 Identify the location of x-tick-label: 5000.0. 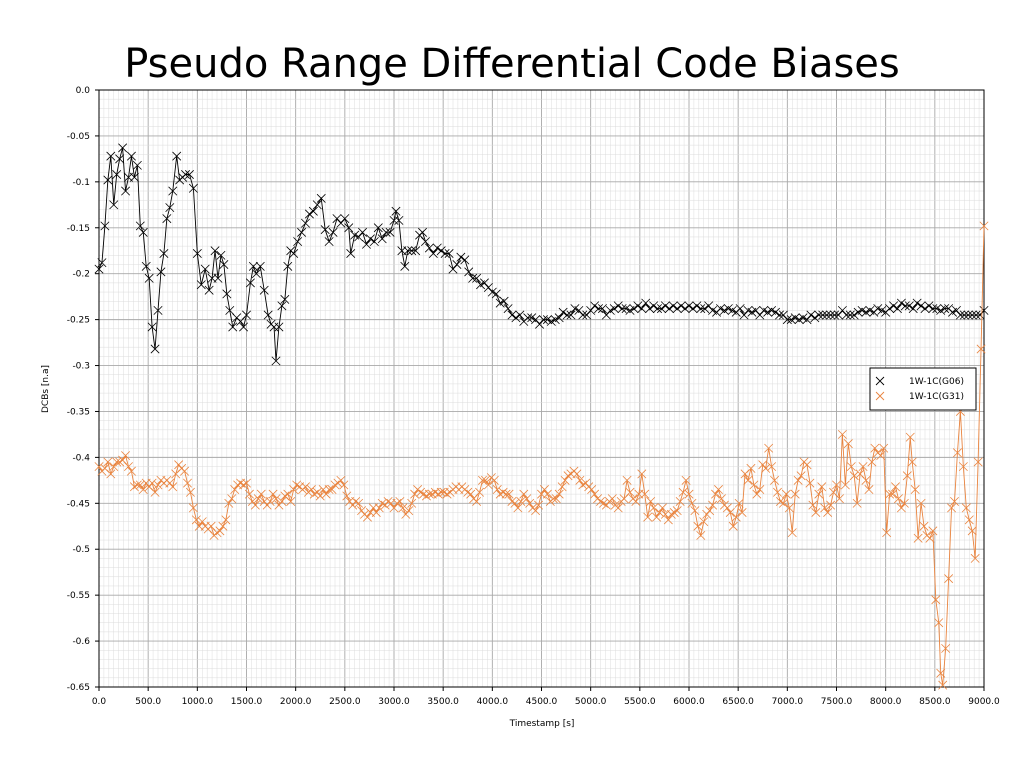
(591, 702).